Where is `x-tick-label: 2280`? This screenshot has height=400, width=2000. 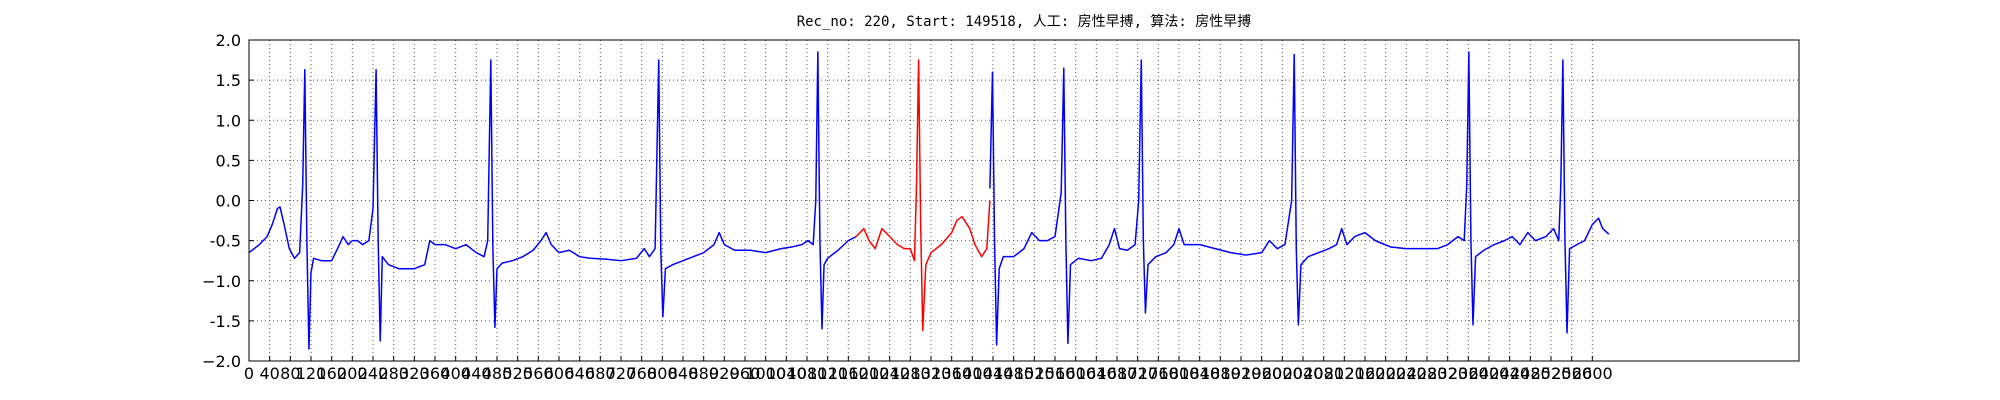
x-tick-label: 2280 is located at coordinates (1427, 373).